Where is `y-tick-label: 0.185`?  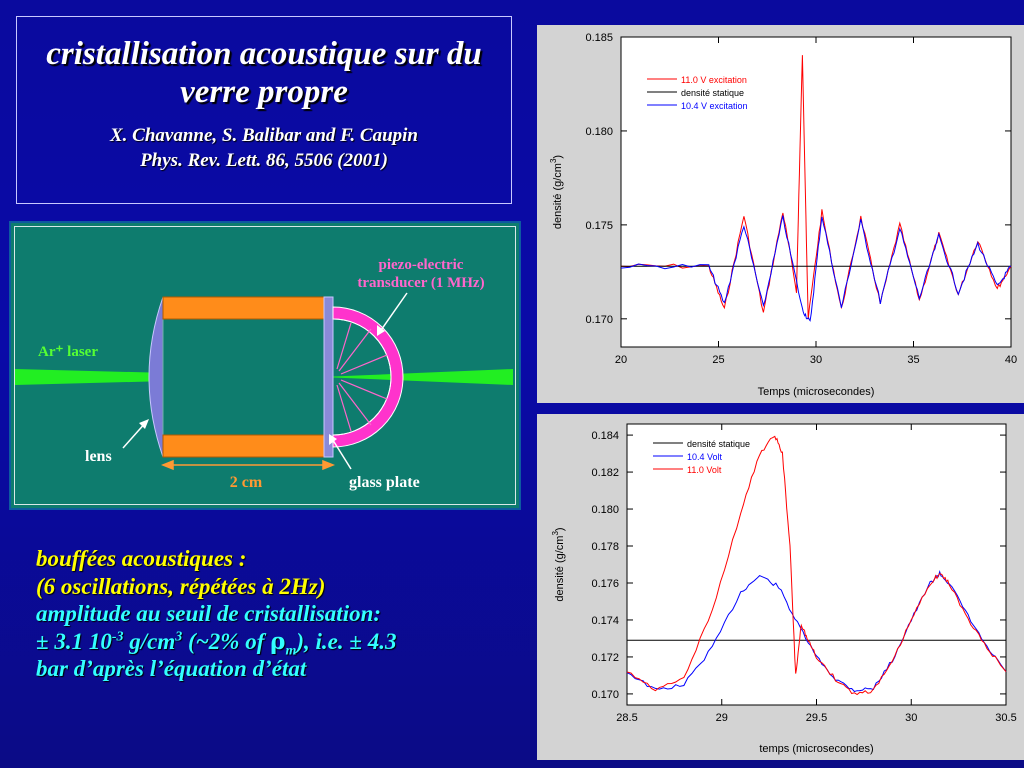 y-tick-label: 0.185 is located at coordinates (599, 38).